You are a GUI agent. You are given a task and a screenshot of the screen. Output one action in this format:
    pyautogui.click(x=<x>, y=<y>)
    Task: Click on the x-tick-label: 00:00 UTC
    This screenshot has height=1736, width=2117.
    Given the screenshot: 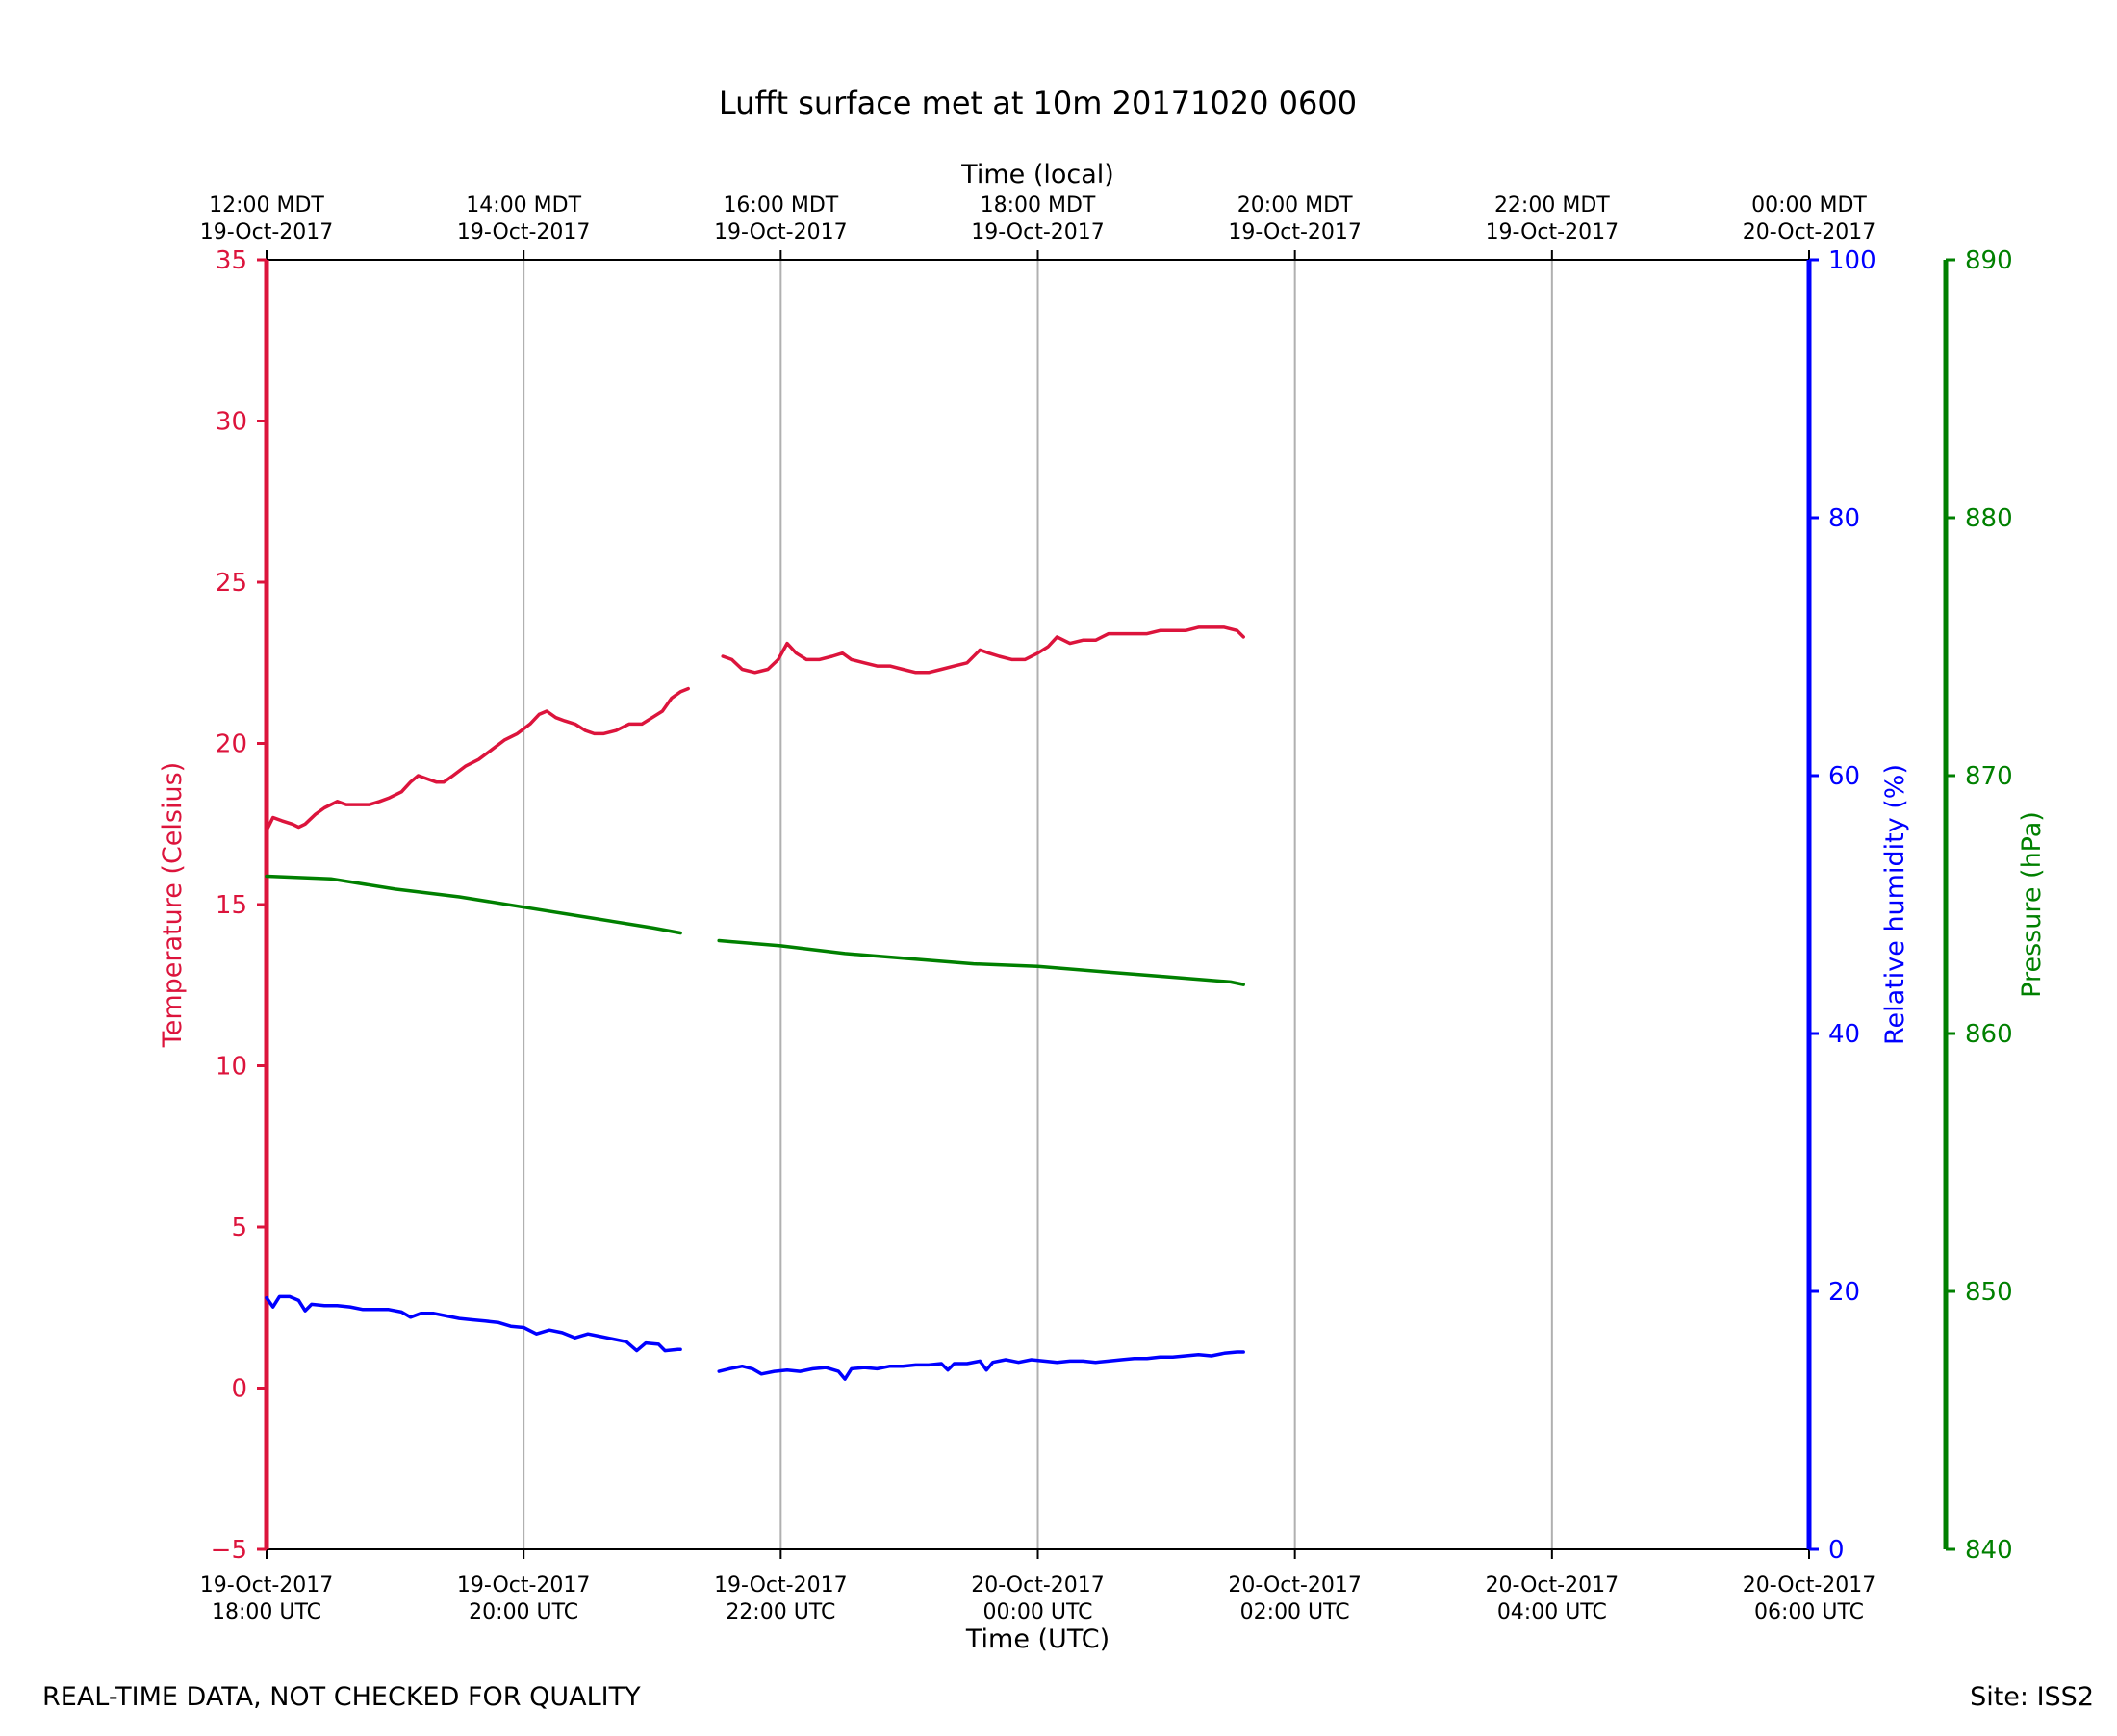 What is the action you would take?
    pyautogui.click(x=1037, y=1612)
    